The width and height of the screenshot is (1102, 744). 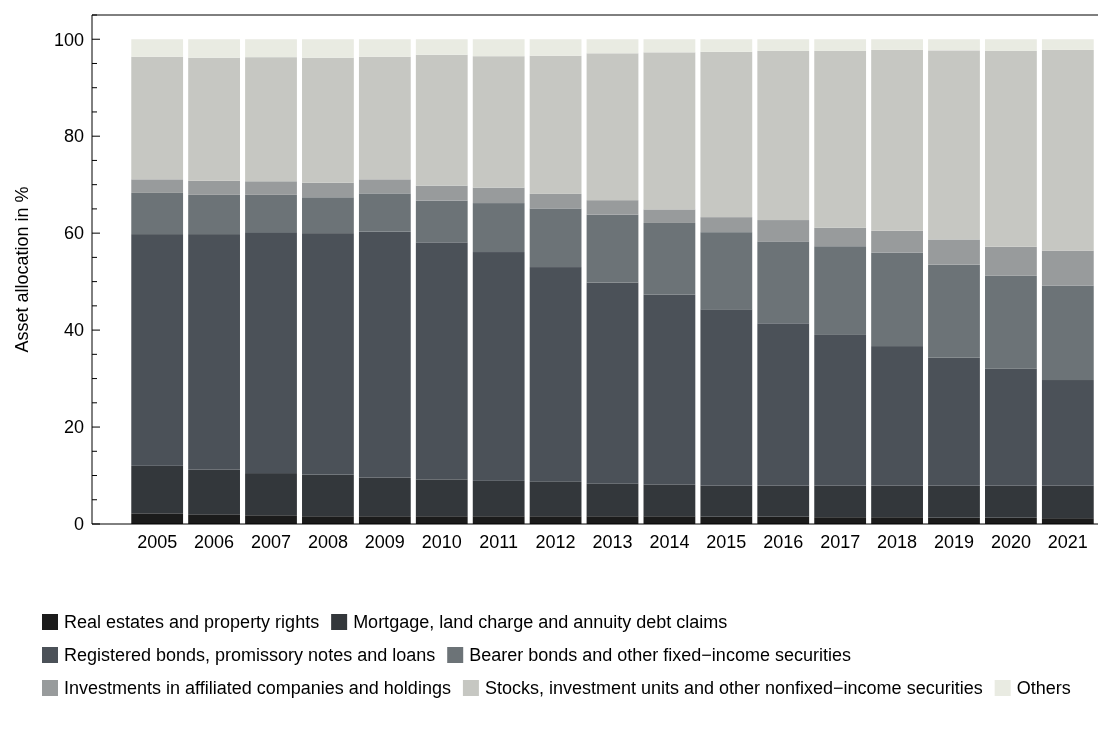 I want to click on x-tick-label: 2012, so click(x=555, y=542).